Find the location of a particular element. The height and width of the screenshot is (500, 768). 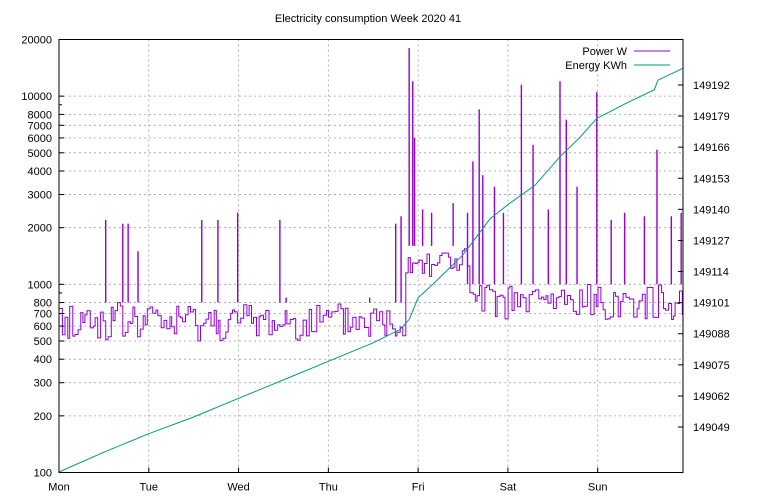

left-tick-label: 600 is located at coordinates (43, 327).